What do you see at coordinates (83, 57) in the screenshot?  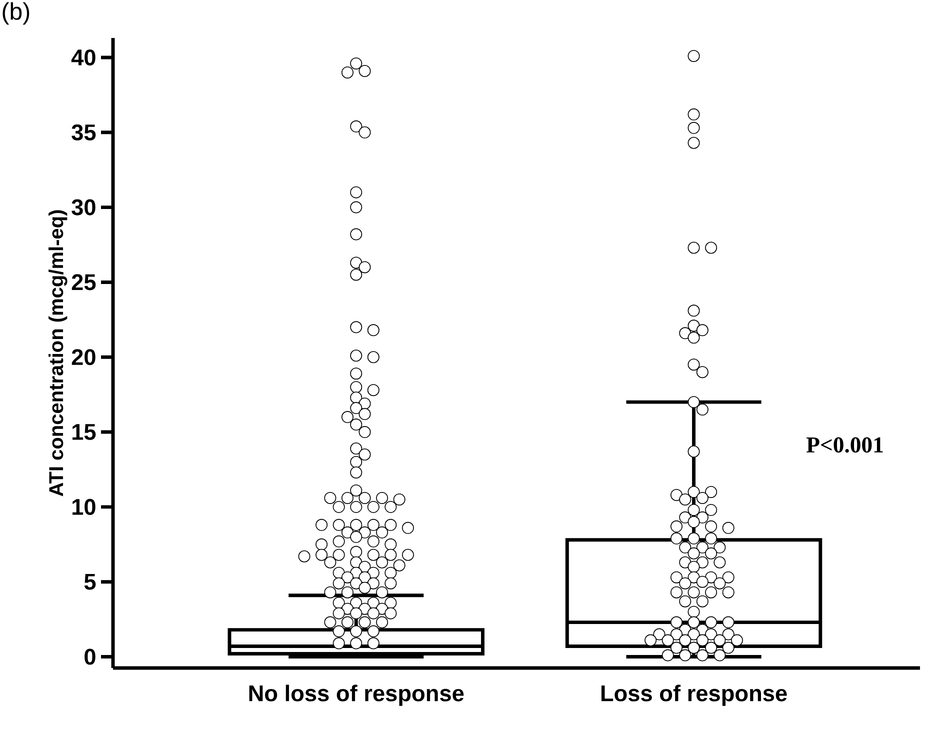 I see `y-tick-label: 40` at bounding box center [83, 57].